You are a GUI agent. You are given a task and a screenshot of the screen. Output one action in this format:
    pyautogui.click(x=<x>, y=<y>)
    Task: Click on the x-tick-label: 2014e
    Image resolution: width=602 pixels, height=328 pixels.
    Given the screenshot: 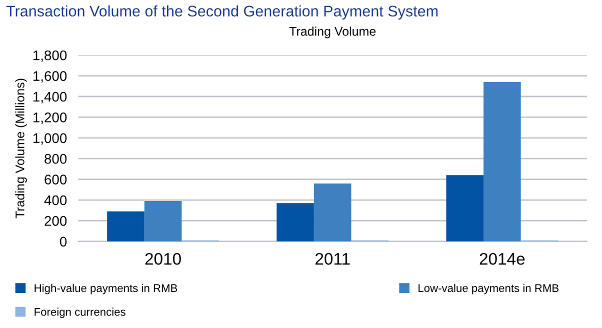 What is the action you would take?
    pyautogui.click(x=502, y=258)
    